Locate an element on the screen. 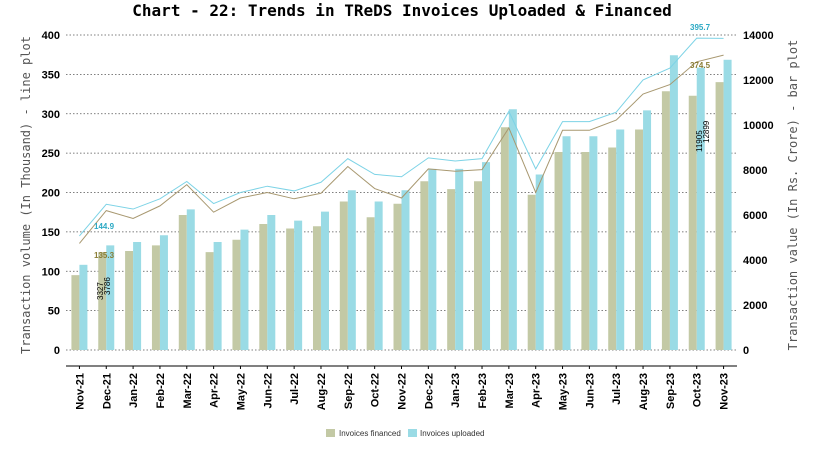 The image size is (820, 464). x-tick-label: Mar-23 is located at coordinates (510, 390).